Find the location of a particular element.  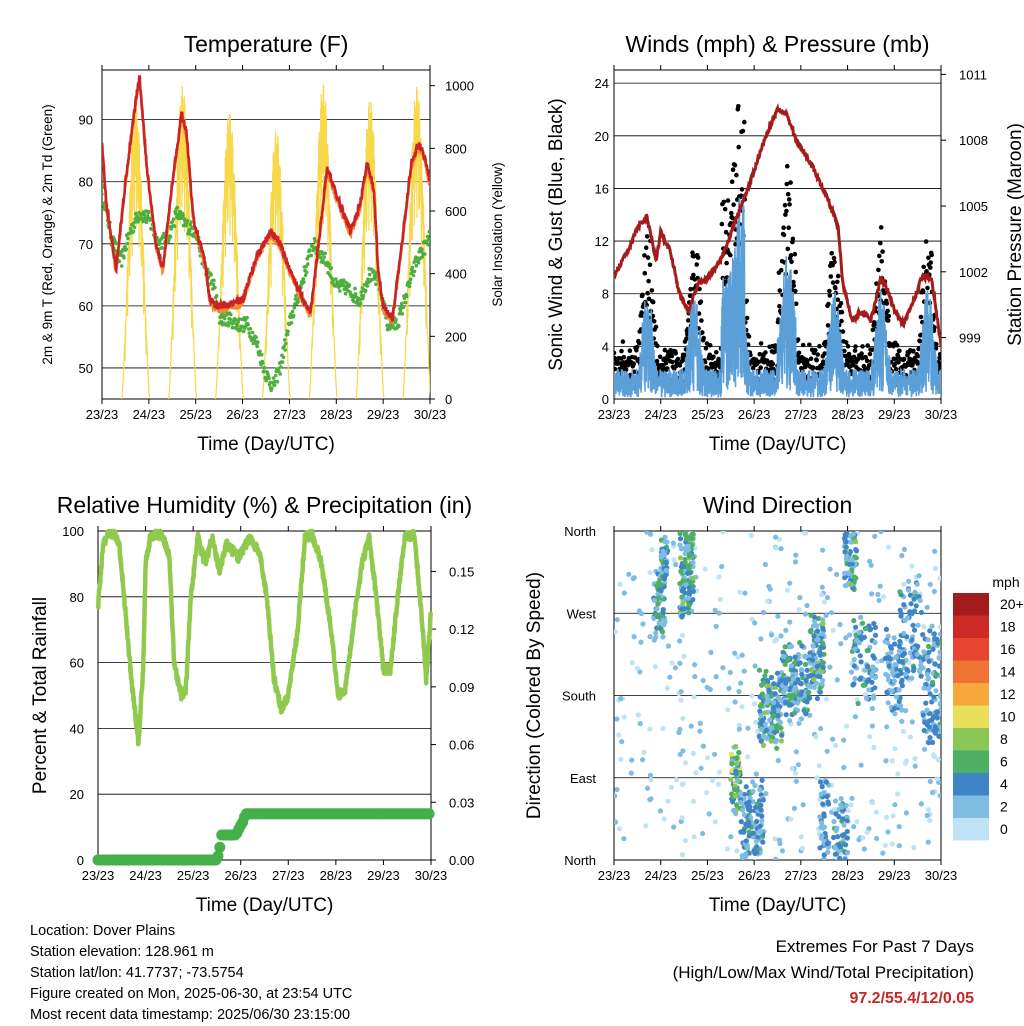

latlon-text: Station lat/lon: 41.7737; -73.5754 is located at coordinates (137, 973).